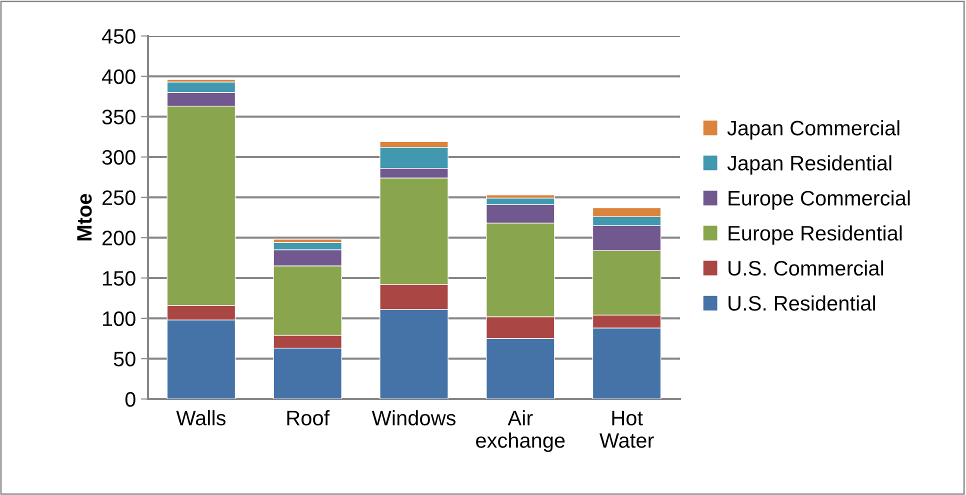  What do you see at coordinates (809, 165) in the screenshot?
I see `legend-label: Japan Residential` at bounding box center [809, 165].